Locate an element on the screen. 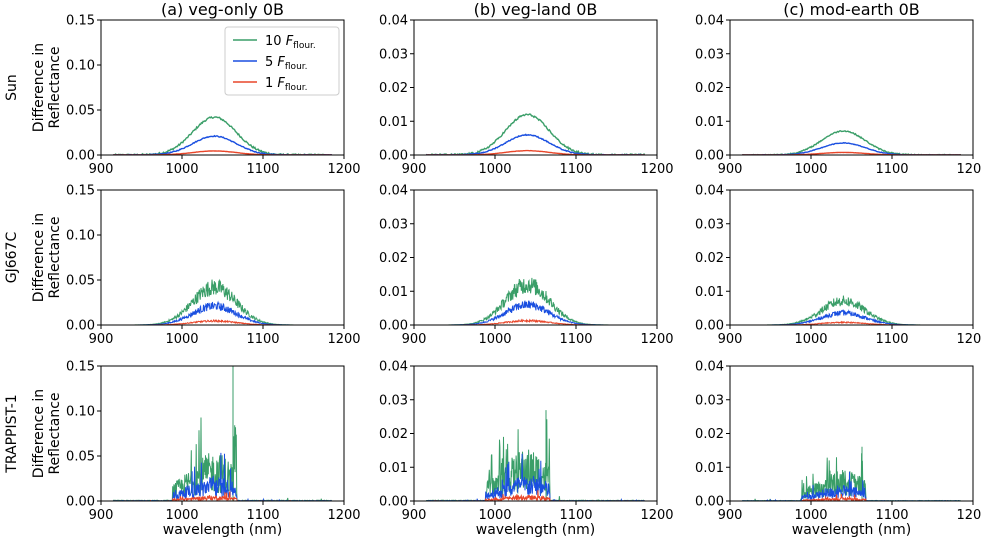 This screenshot has height=537, width=981. panel-3-1: 0.00 0.01 0.02 0.03 0.04 900 1000 1100 1200 is located at coordinates (838, 96).